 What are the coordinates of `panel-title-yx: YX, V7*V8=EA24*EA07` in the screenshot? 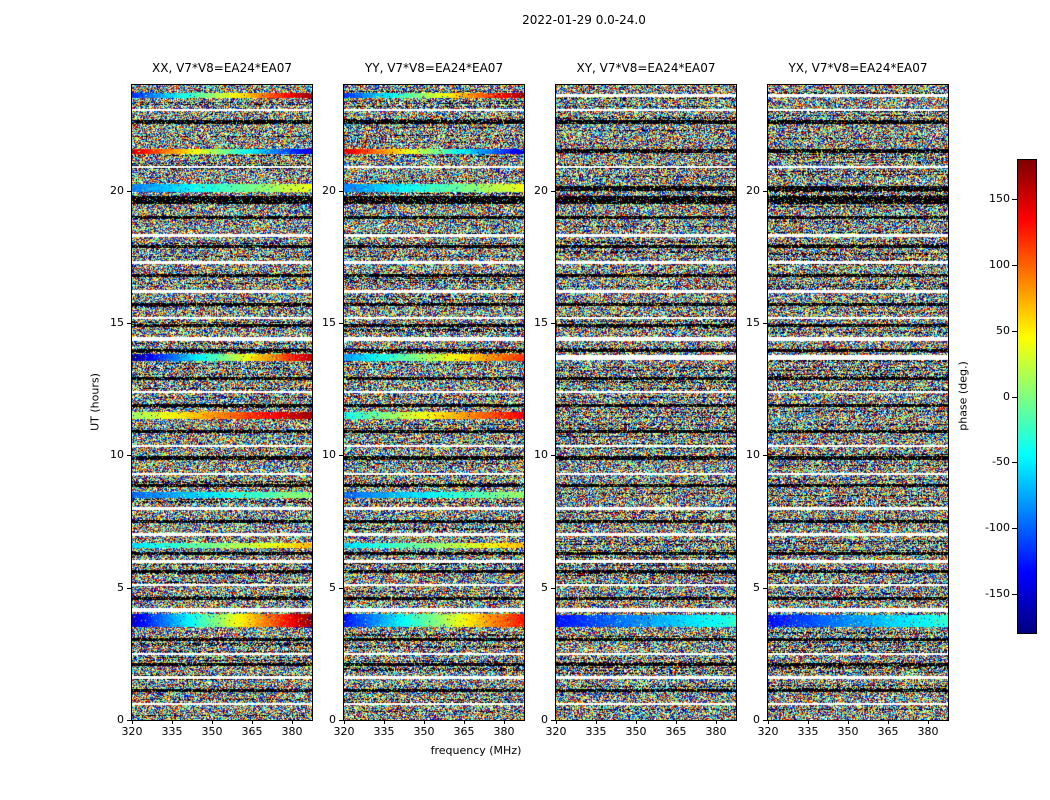 It's located at (858, 68).